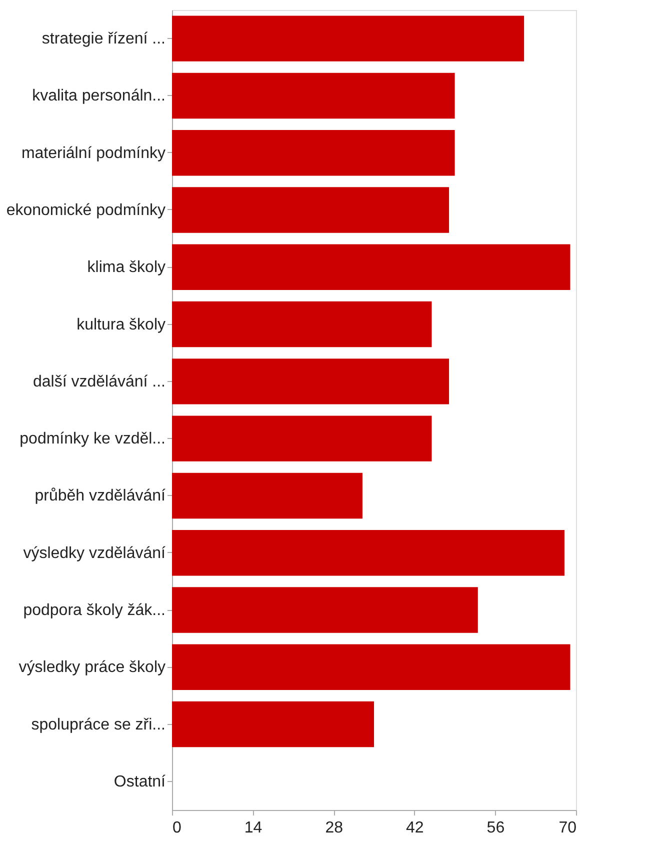 This screenshot has width=665, height=841. I want to click on y-tick-label: průběh vzdělávání, so click(100, 496).